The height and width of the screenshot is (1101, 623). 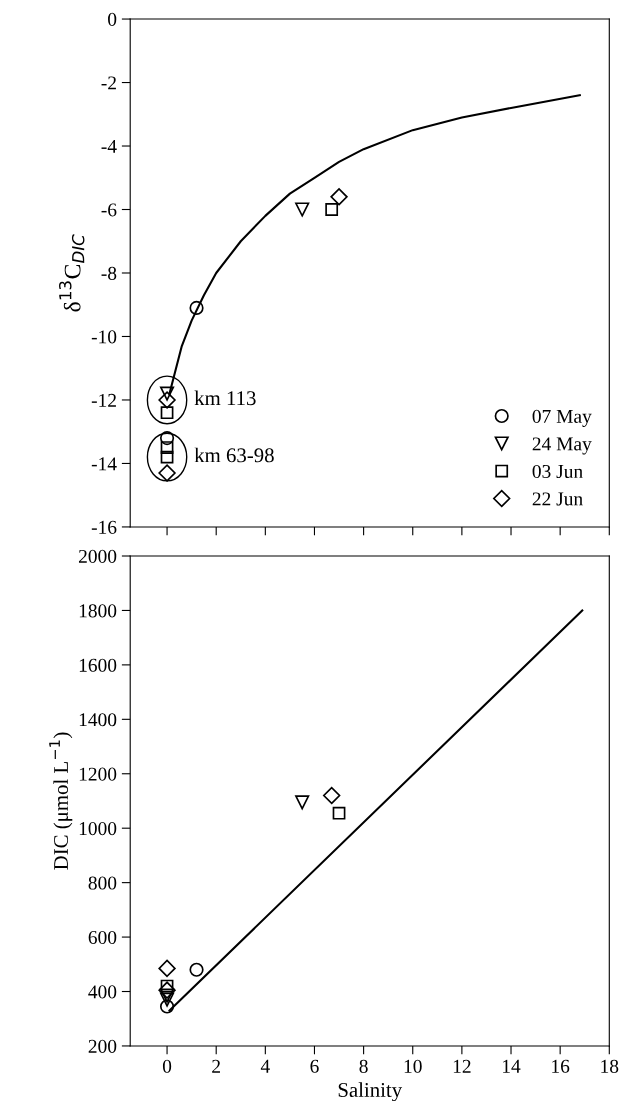 I want to click on y-tick-label: -8, so click(x=109, y=273).